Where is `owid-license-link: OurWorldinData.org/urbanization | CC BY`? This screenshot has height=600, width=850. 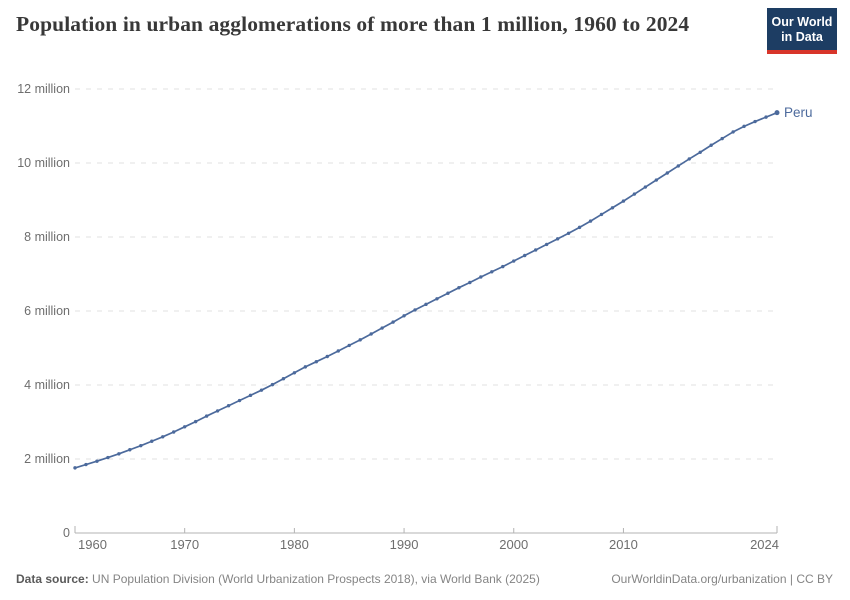
owid-license-link: OurWorldinData.org/urbanization | CC BY is located at coordinates (722, 579).